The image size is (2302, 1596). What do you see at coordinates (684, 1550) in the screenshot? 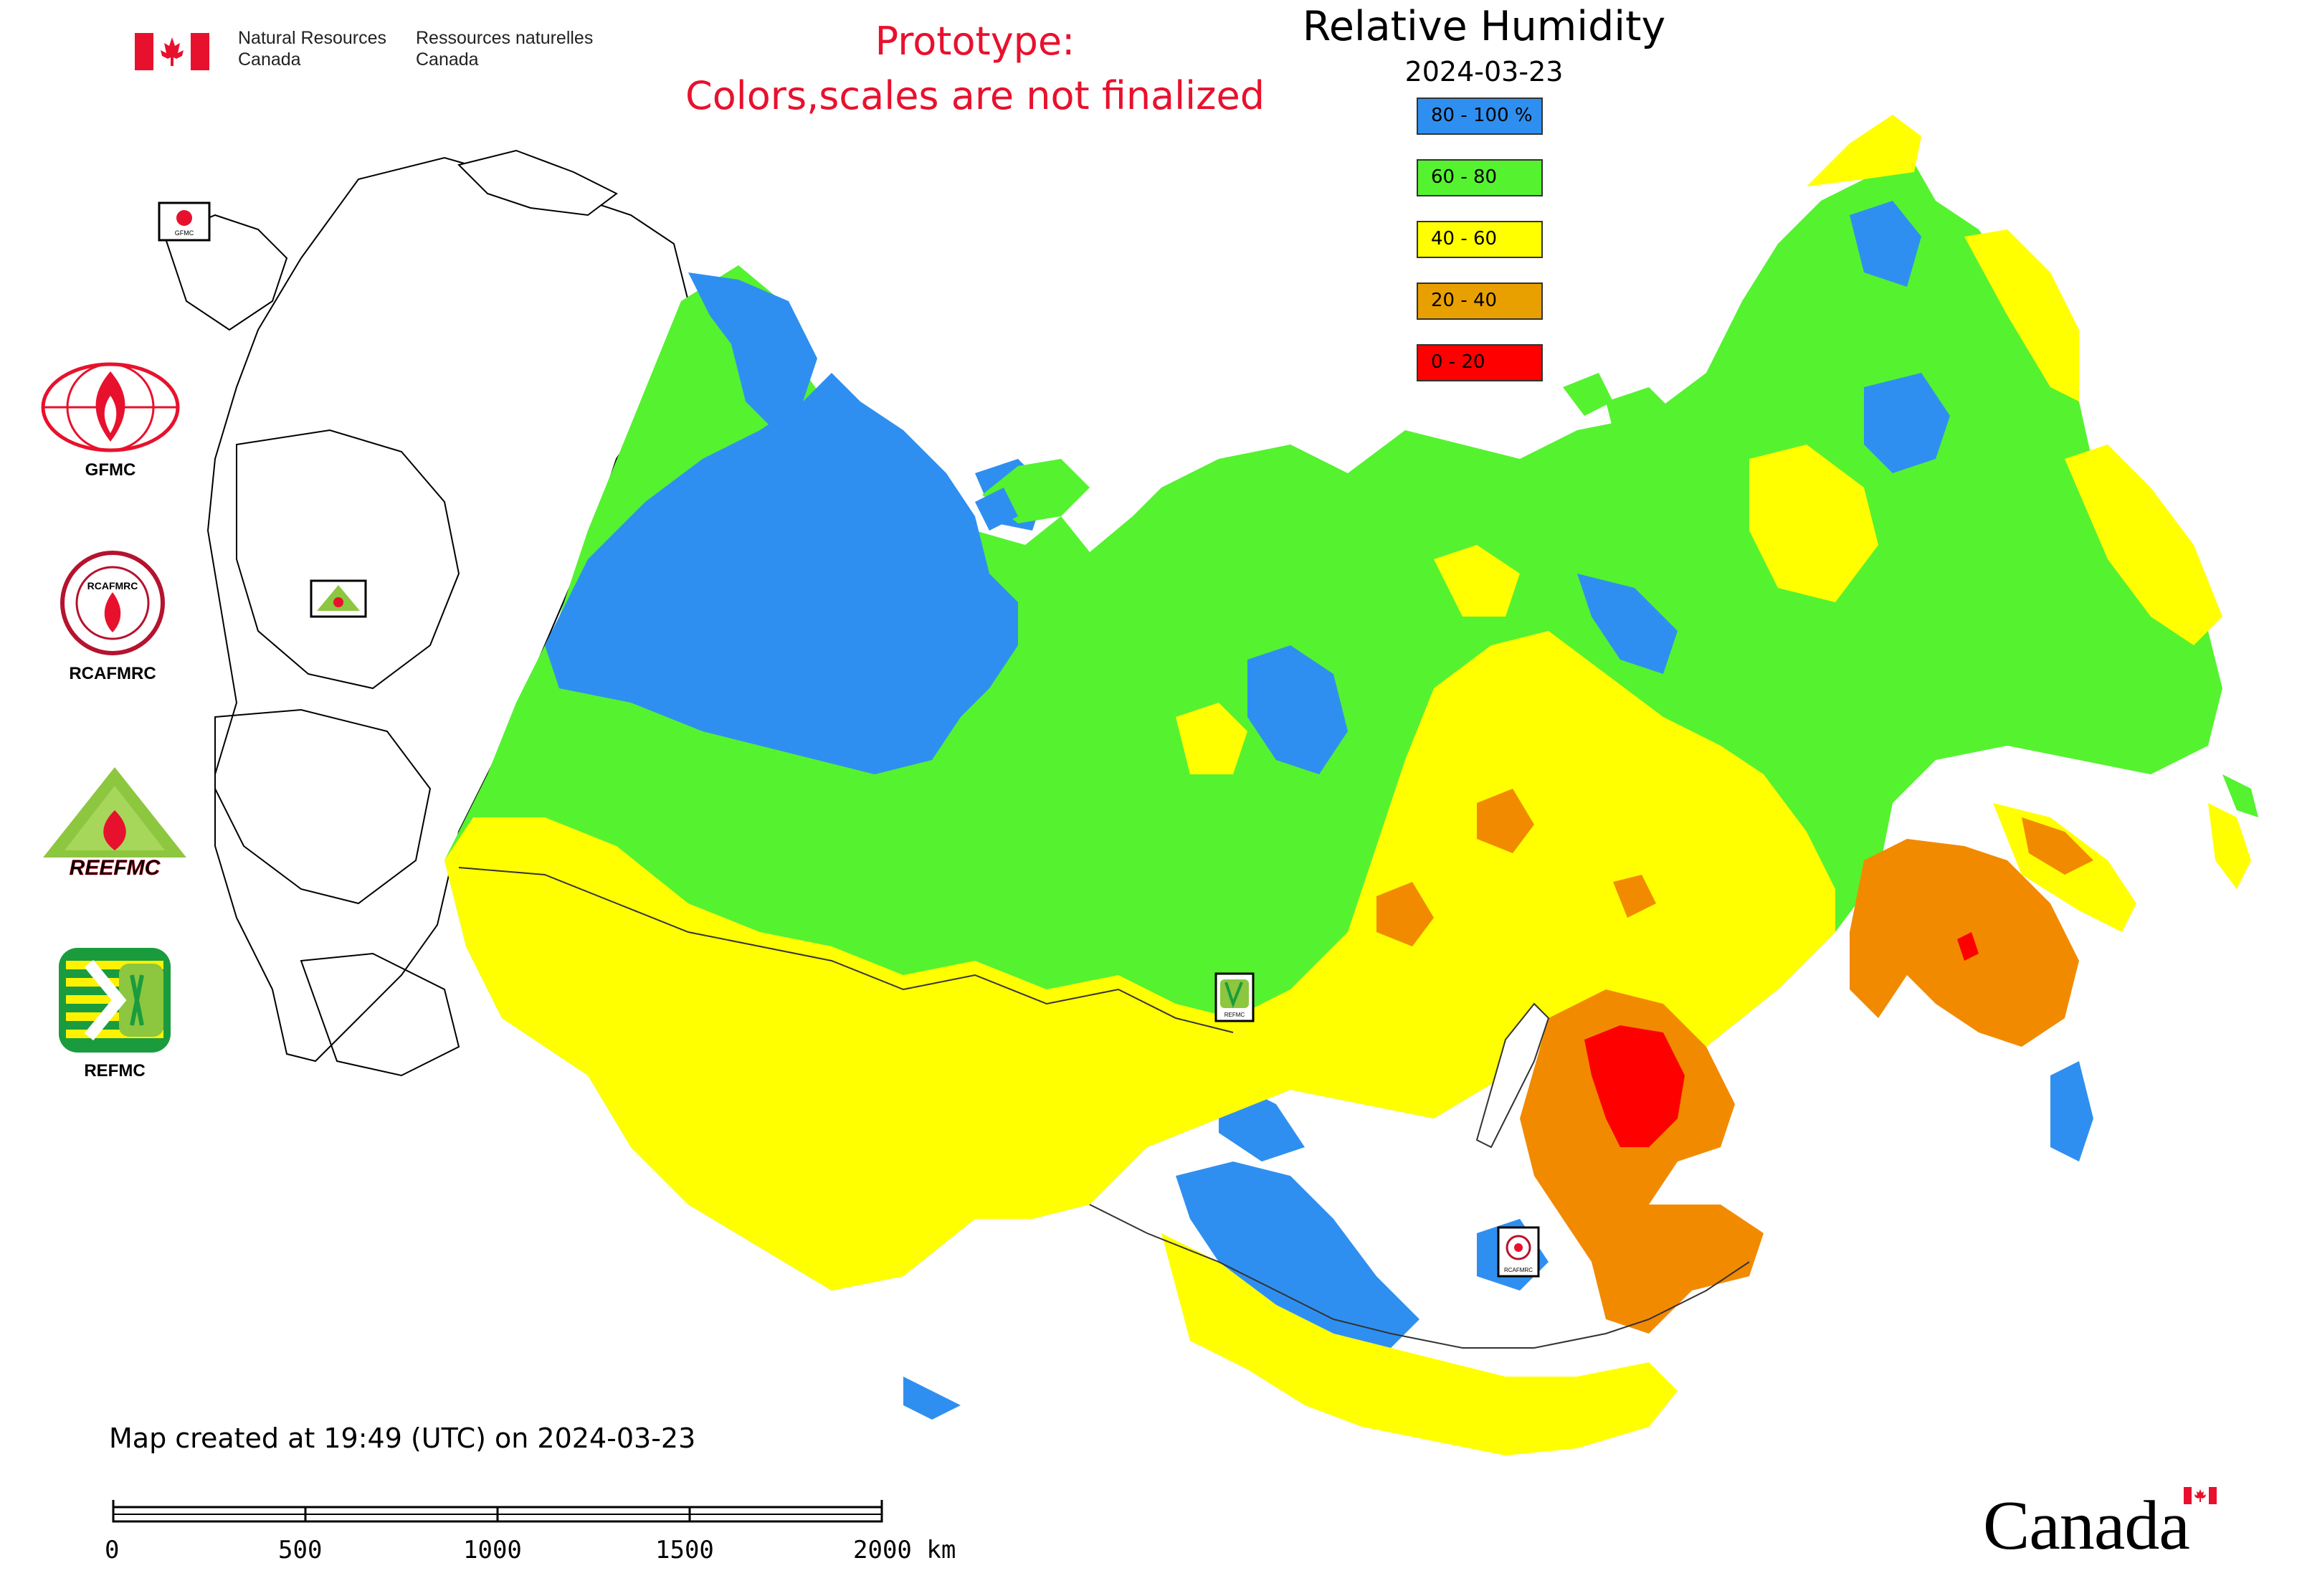
I see `scale-tick-1500: 1500` at bounding box center [684, 1550].